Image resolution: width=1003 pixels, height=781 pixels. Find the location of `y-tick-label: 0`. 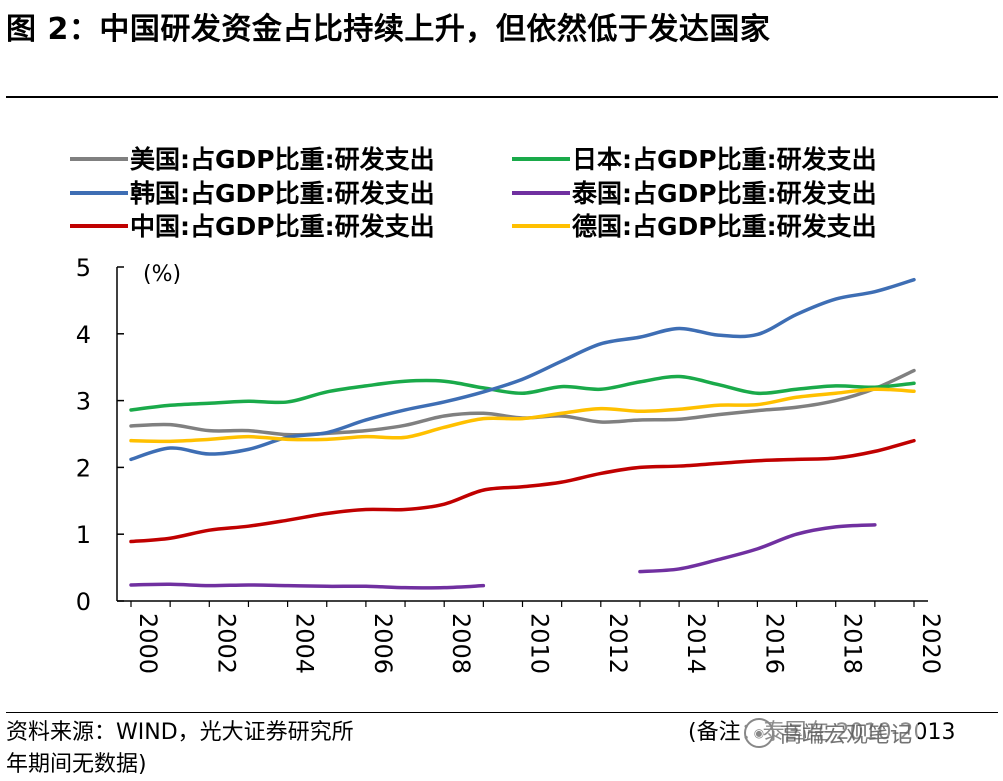

y-tick-label: 0 is located at coordinates (83, 602).